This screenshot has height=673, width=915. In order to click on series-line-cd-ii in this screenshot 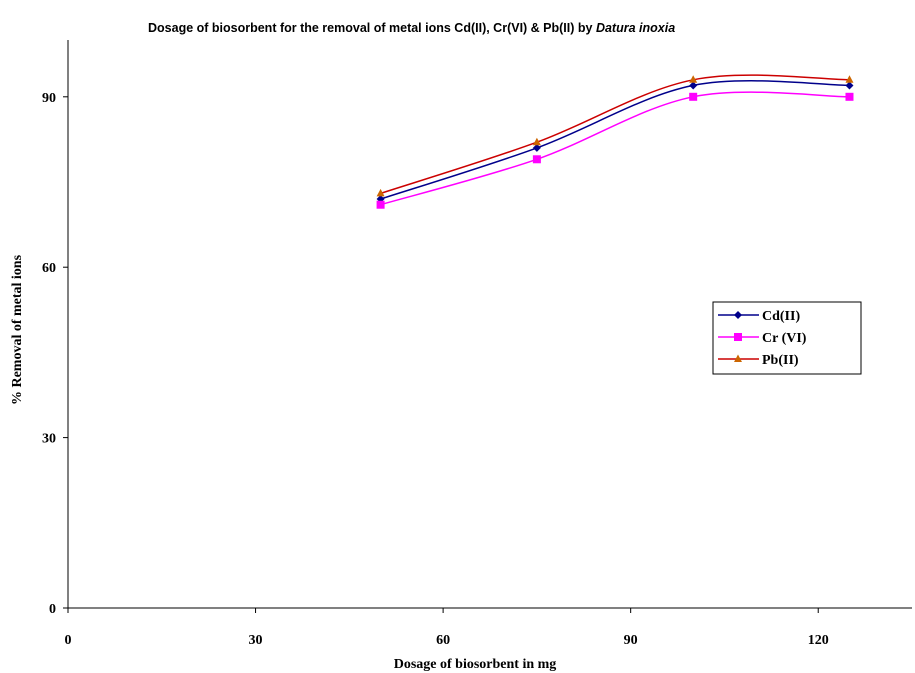, I will do `click(615, 140)`.